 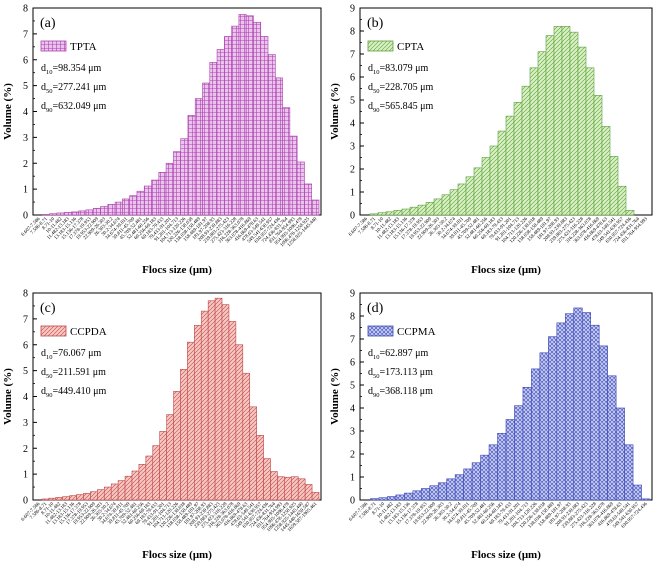 What do you see at coordinates (406, 68) in the screenshot?
I see `stat-value: 83.079 μm` at bounding box center [406, 68].